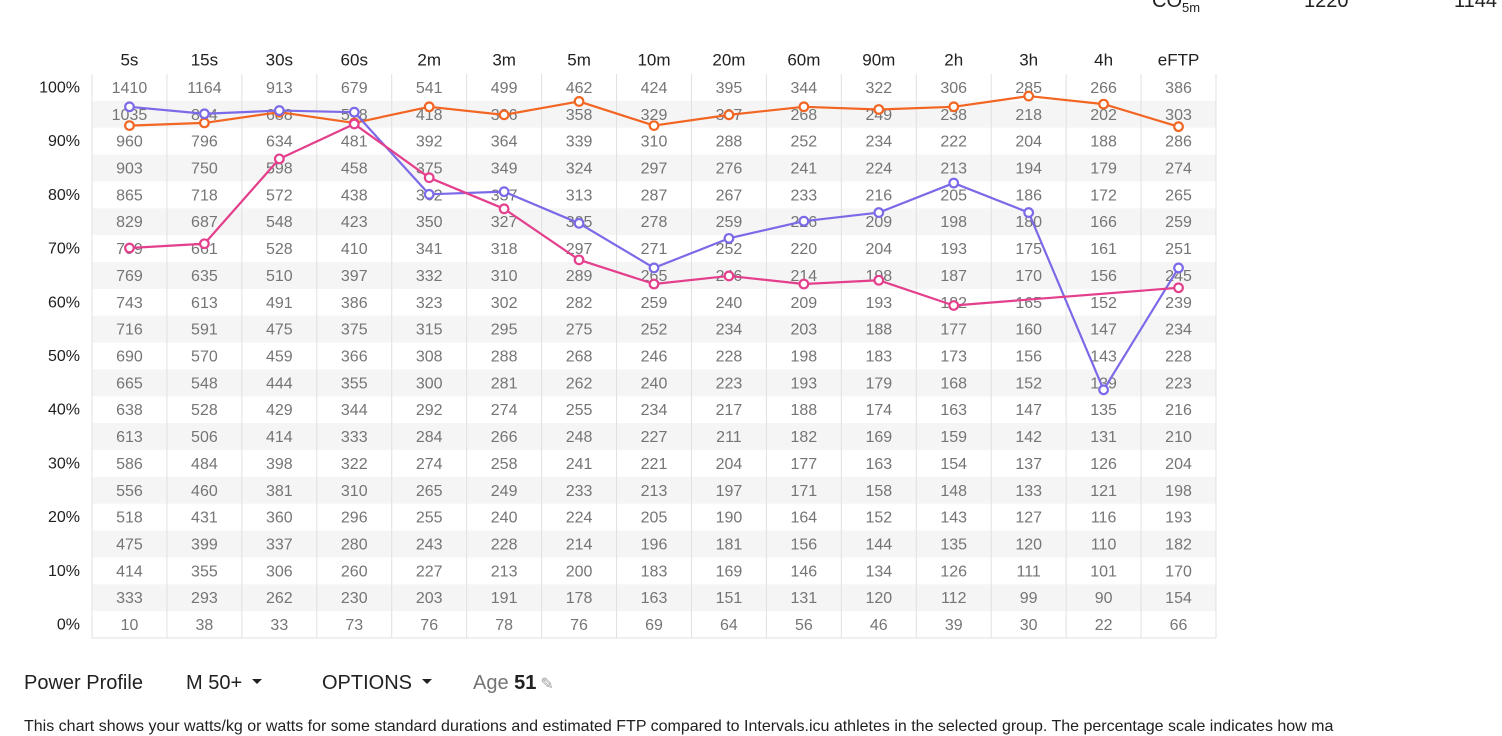 Image resolution: width=1502 pixels, height=736 pixels. Describe the element at coordinates (653, 60) in the screenshot. I see `duration-header: 10m` at that location.